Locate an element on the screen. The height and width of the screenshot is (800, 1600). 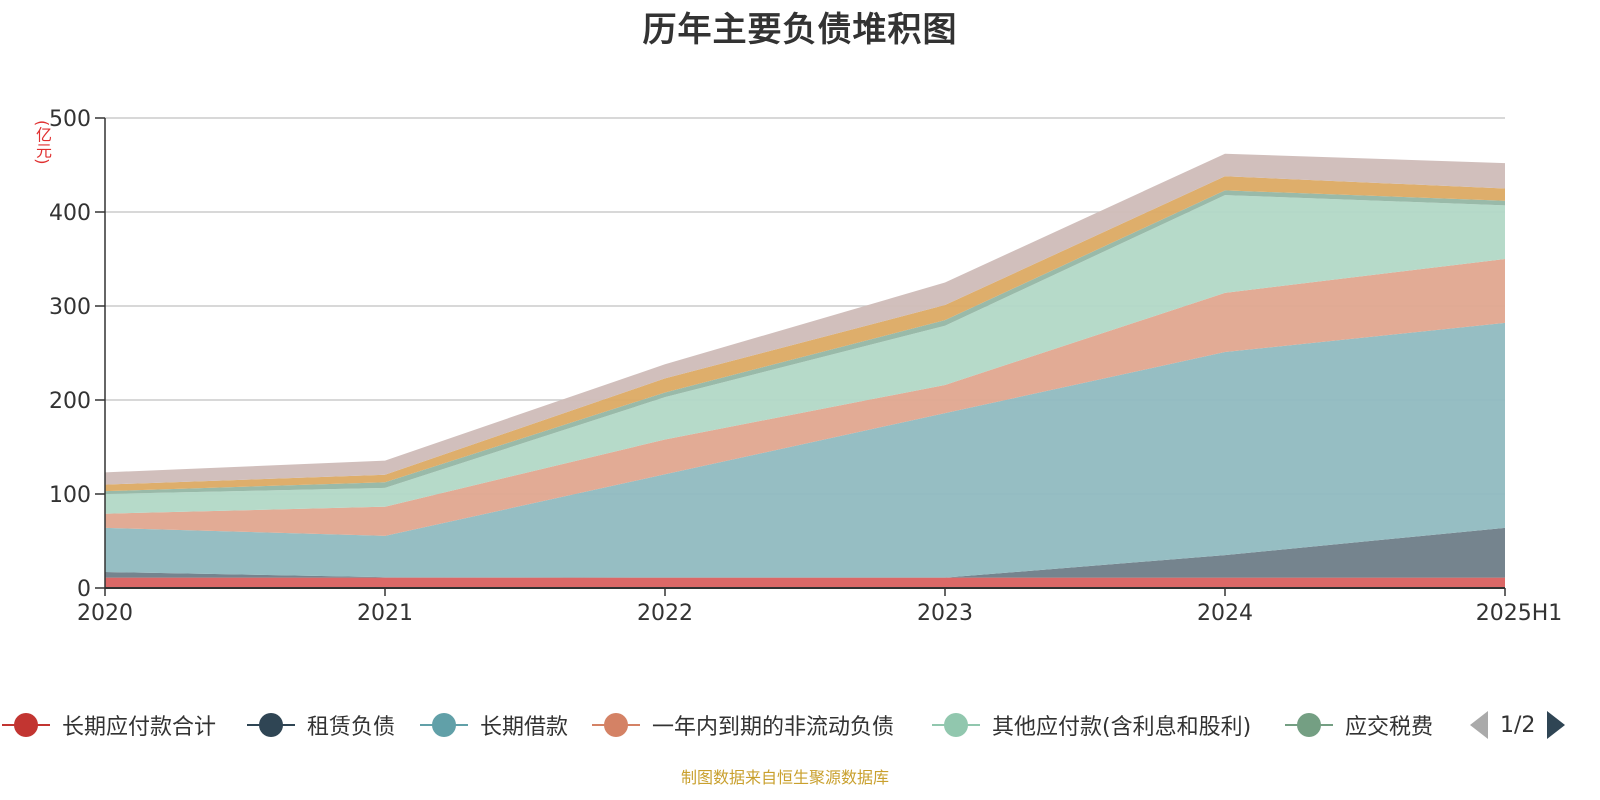
legend-item: 其他应付款(含利息和股利) is located at coordinates (1090, 725).